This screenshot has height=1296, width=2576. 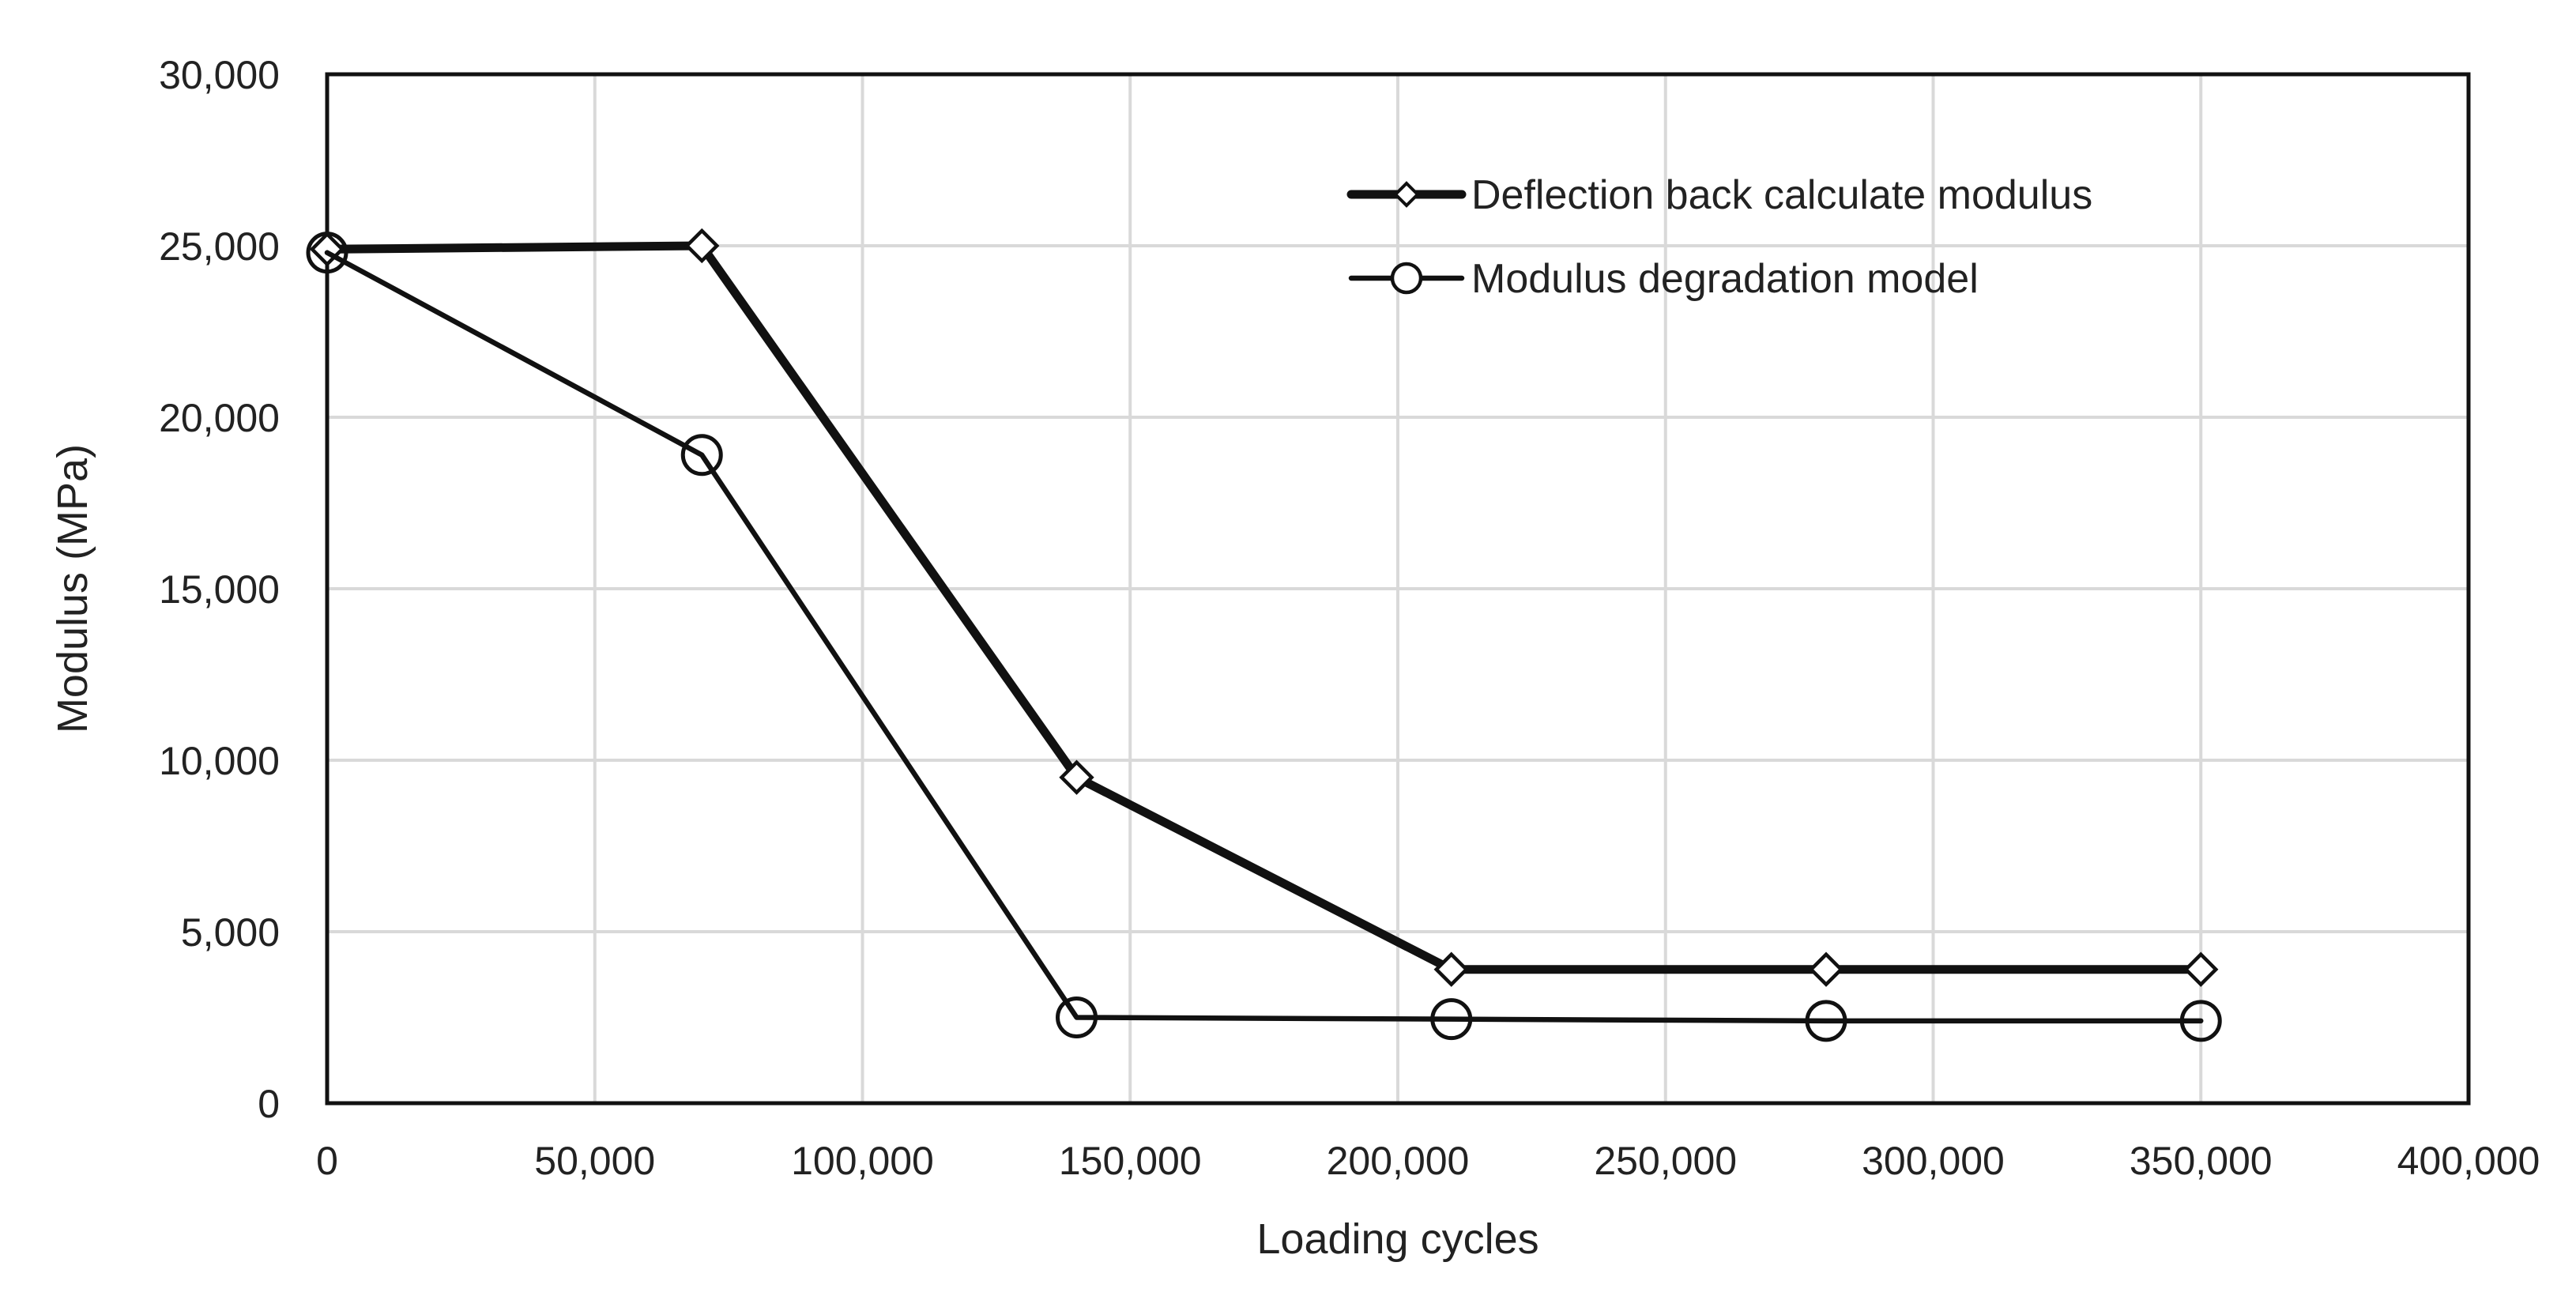 What do you see at coordinates (219, 75) in the screenshot?
I see `y-tick-label: 30,000` at bounding box center [219, 75].